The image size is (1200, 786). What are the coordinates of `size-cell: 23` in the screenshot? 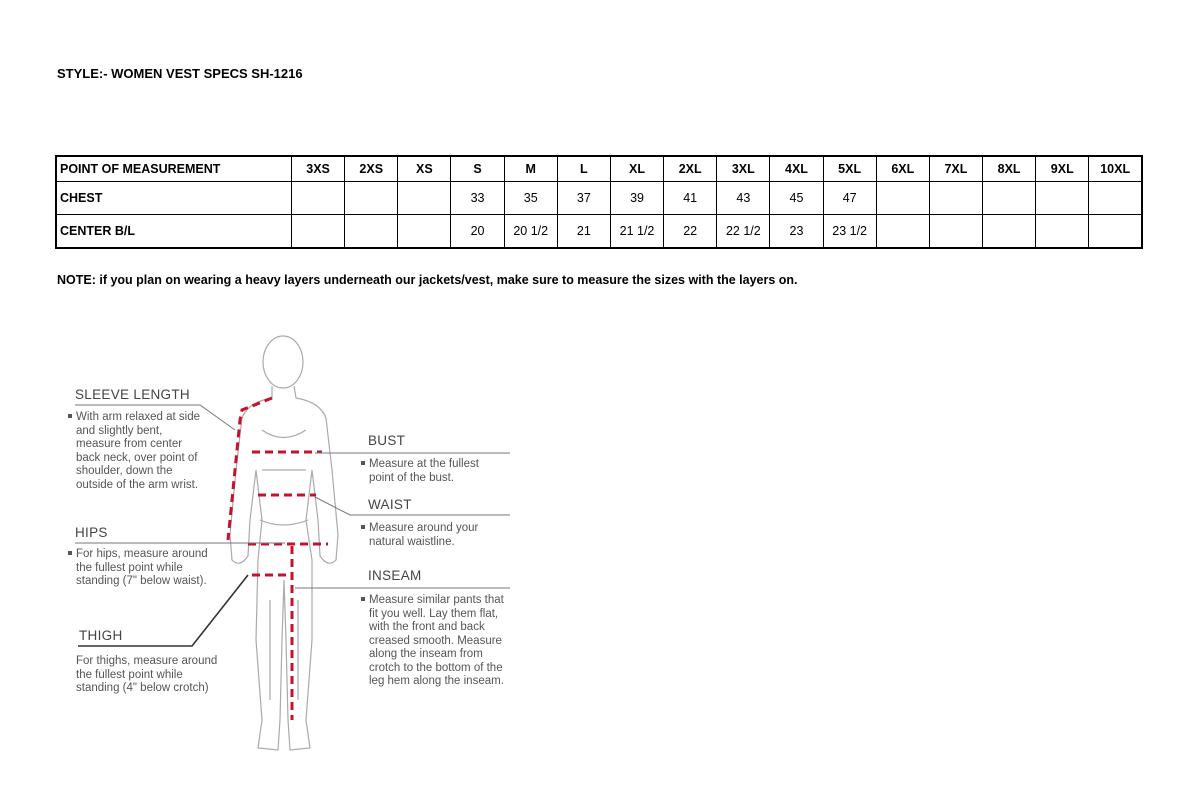 It's located at (796, 231).